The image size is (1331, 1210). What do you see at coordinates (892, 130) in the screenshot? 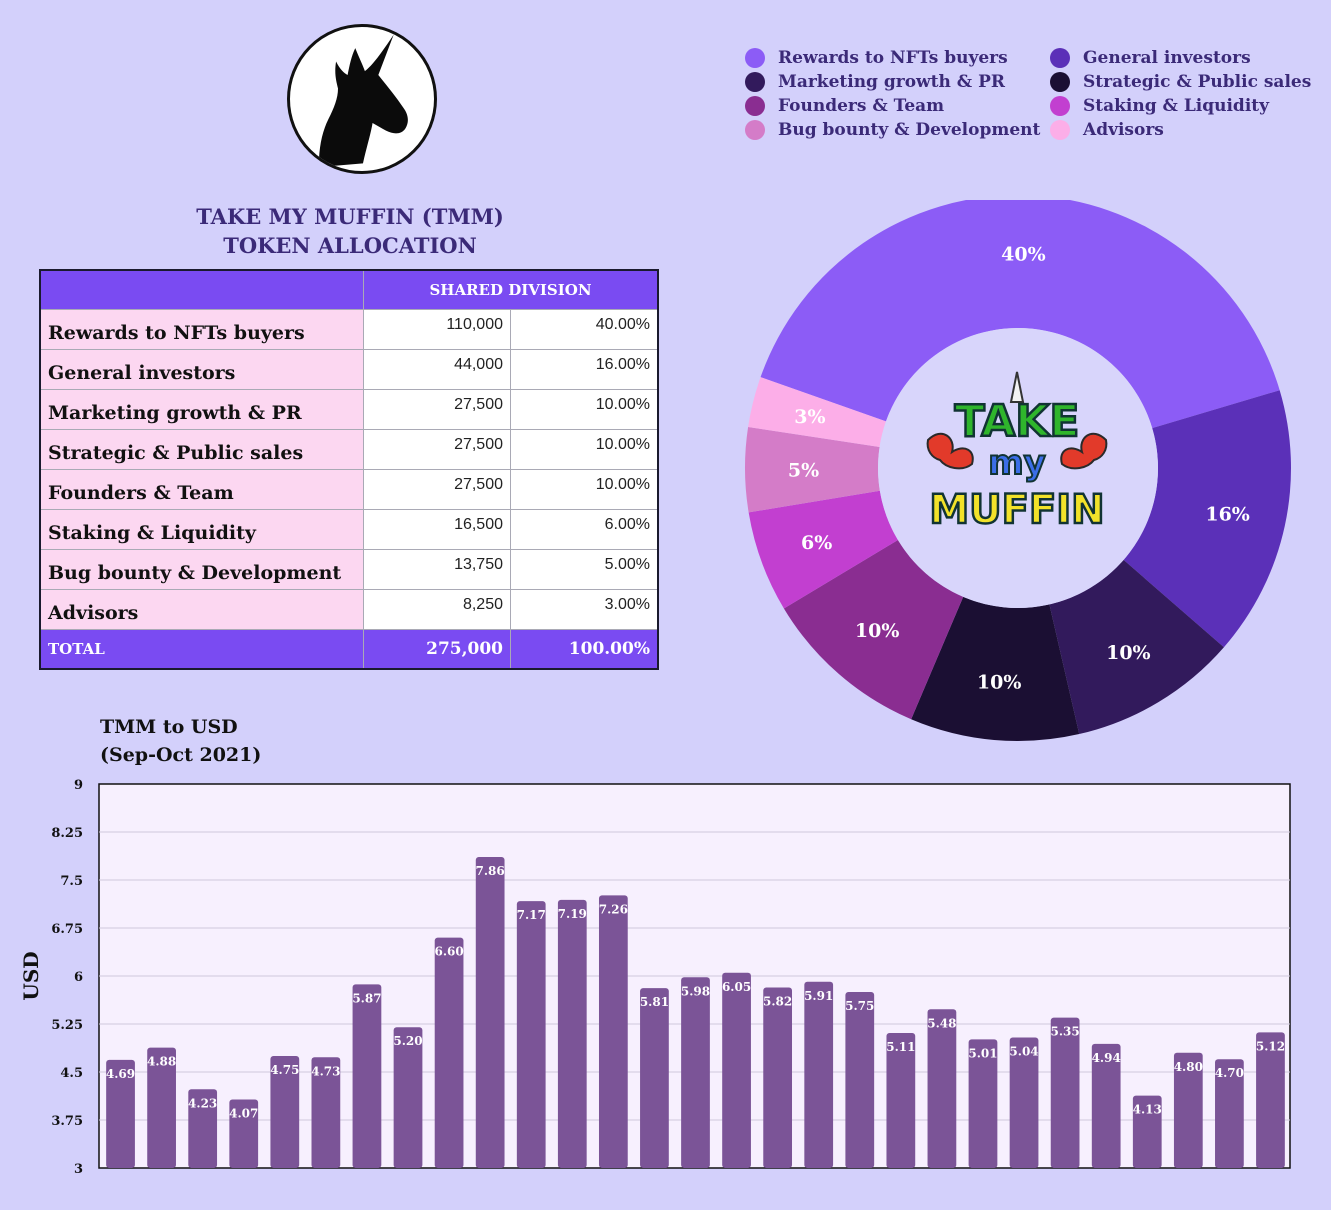
I see `legend-item-bug-bounty-and-development: Bug bounty & Development` at bounding box center [892, 130].